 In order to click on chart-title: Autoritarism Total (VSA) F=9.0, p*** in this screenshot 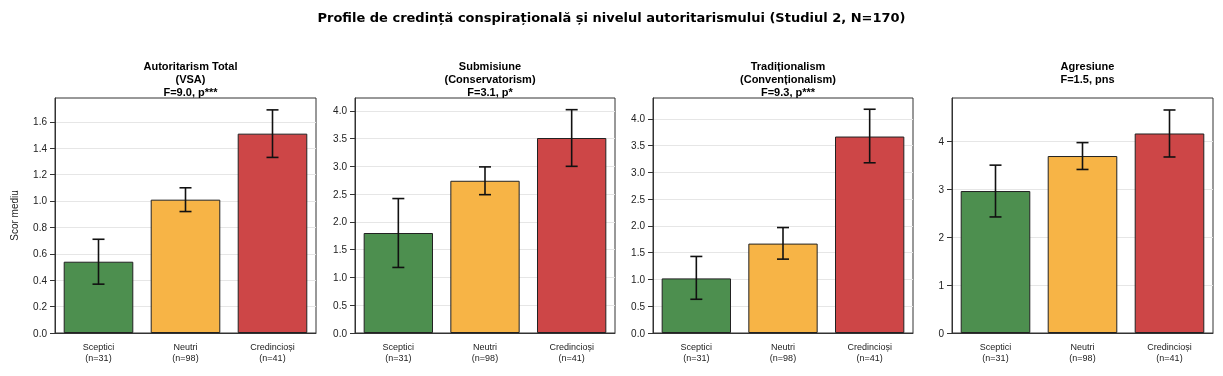, I will do `click(190, 78)`.